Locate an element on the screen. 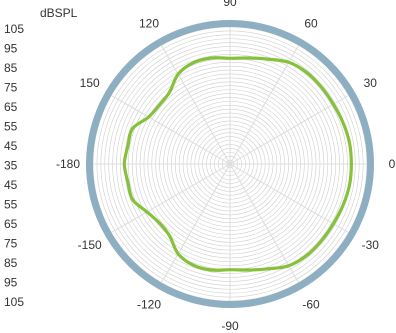 The width and height of the screenshot is (396, 333). angle-label: 150 is located at coordinates (90, 83).